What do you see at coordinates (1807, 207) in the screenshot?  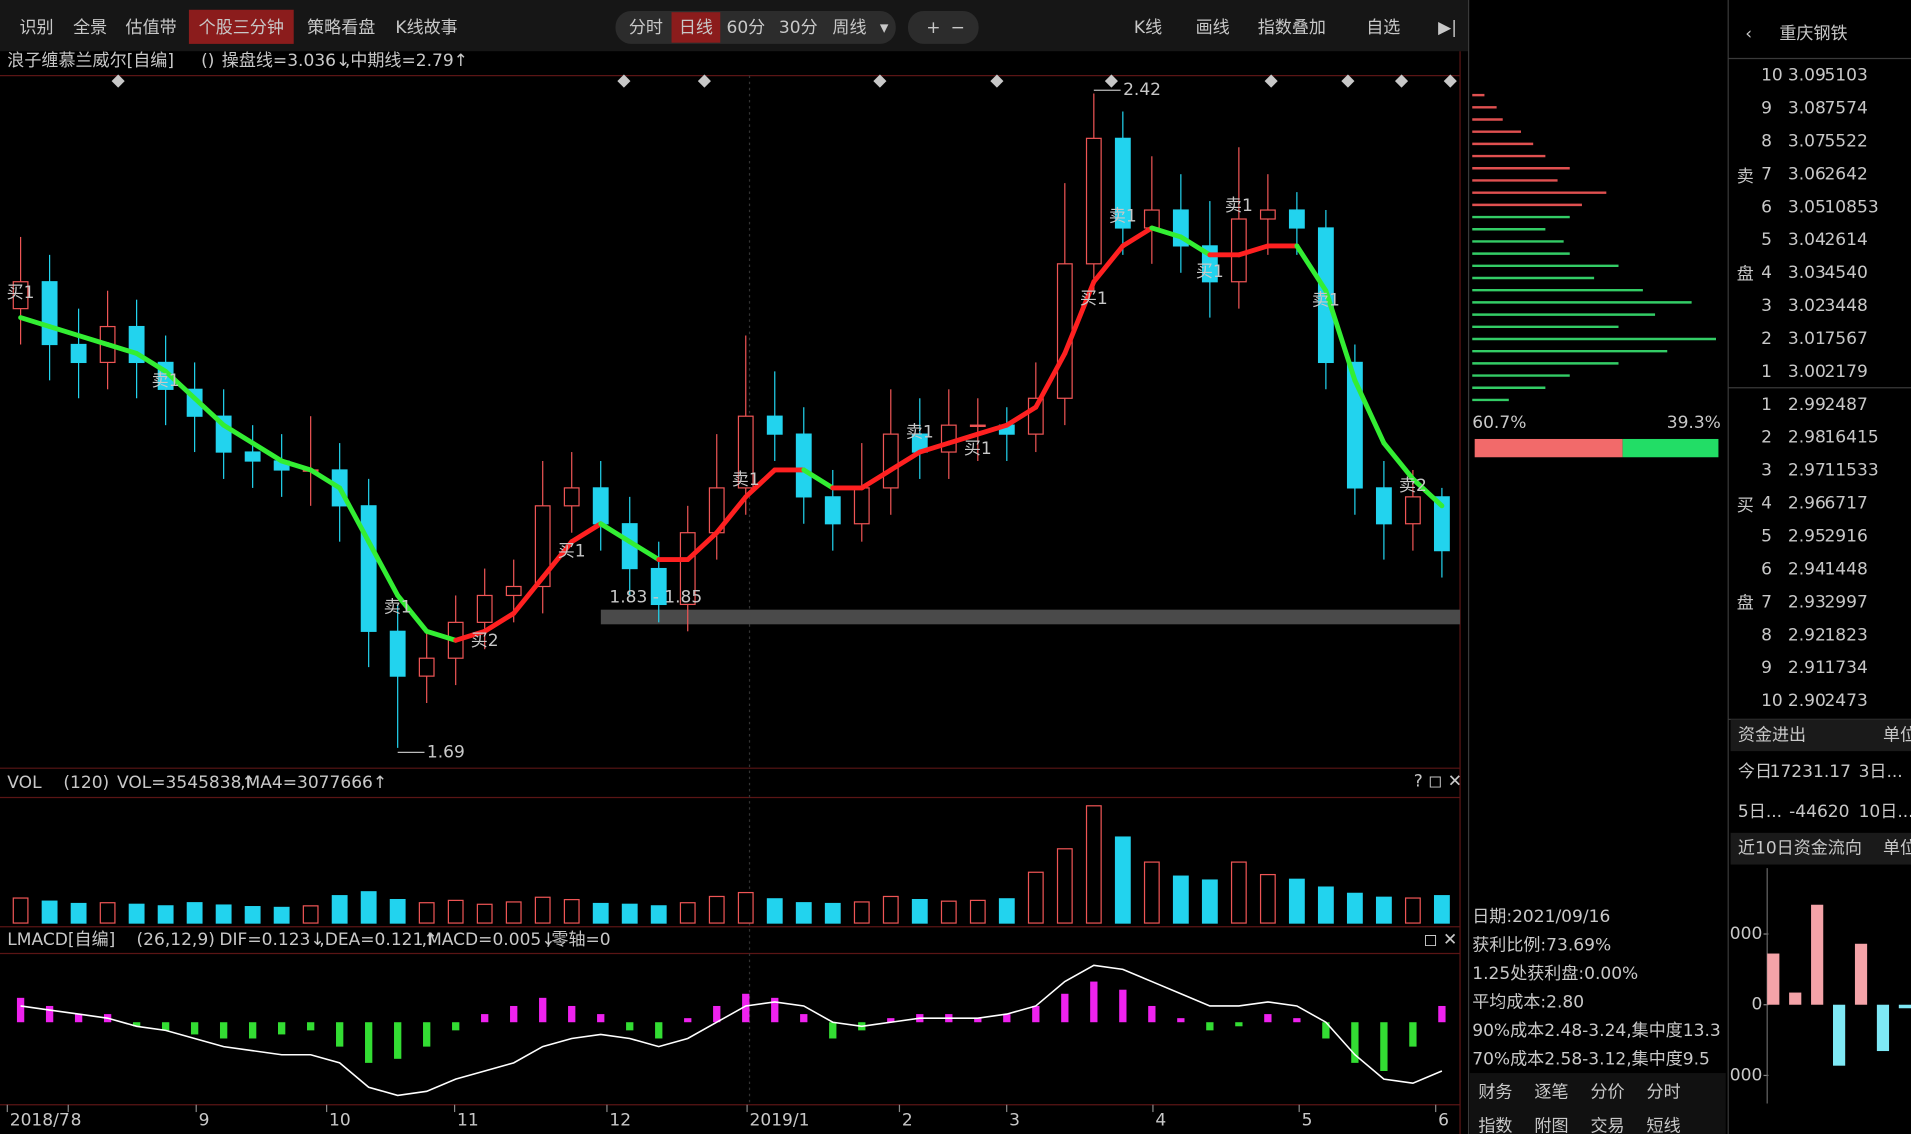 I see `price: 3.05` at bounding box center [1807, 207].